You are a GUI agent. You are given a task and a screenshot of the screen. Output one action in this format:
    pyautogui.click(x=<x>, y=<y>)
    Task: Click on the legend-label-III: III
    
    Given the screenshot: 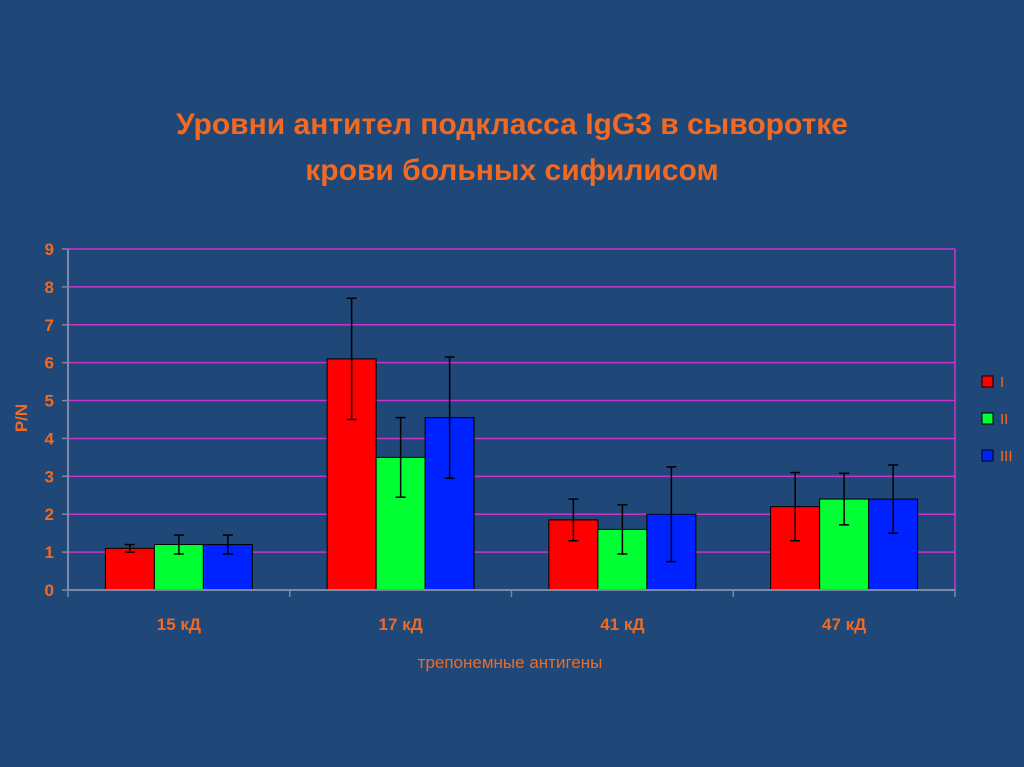 What is the action you would take?
    pyautogui.click(x=1006, y=456)
    